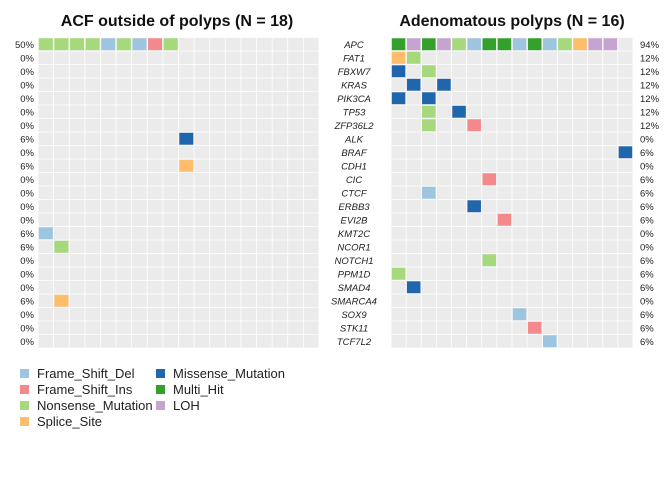 The width and height of the screenshot is (672, 480). What do you see at coordinates (85, 389) in the screenshot?
I see `legend-label: Frame_Shift_Ins` at bounding box center [85, 389].